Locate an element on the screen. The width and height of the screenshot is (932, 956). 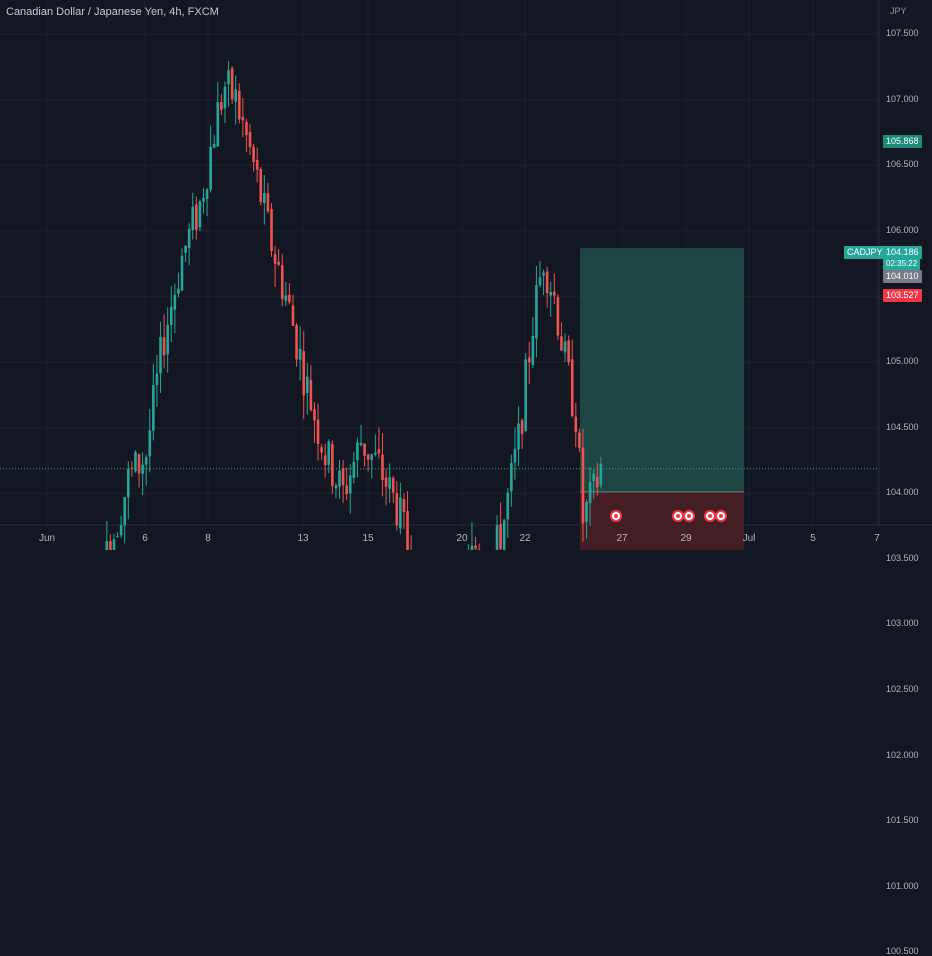
target-price-tag: 105.868 is located at coordinates (902, 141).